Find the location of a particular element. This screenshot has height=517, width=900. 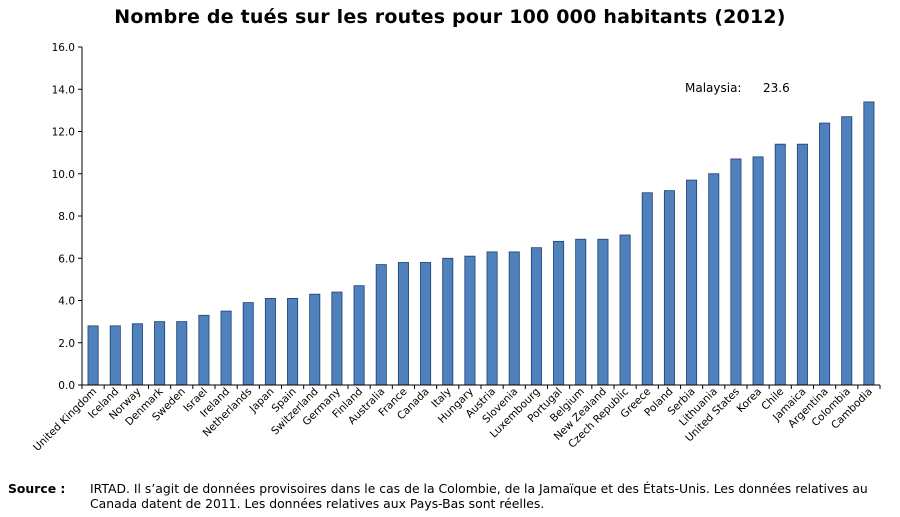

y-tick-label: 6.0 is located at coordinates (66, 259).